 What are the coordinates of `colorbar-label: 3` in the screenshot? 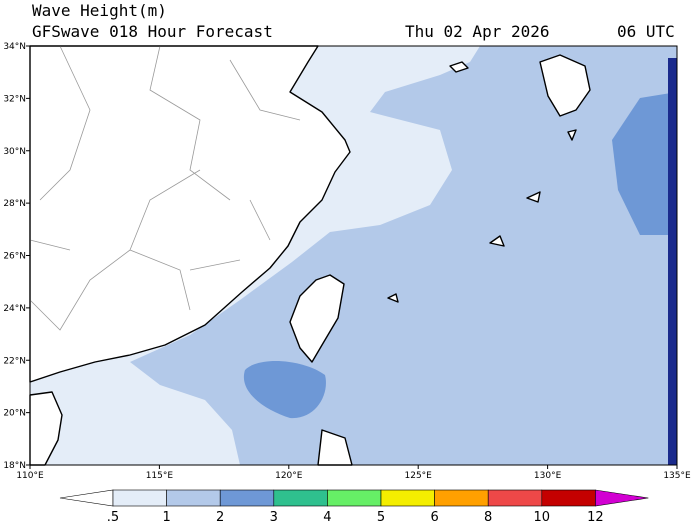 It's located at (274, 517).